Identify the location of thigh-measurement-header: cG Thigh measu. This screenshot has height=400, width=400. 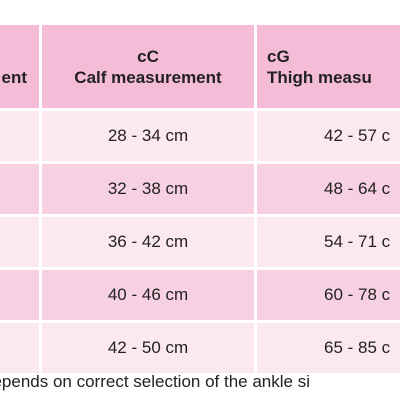
(328, 68).